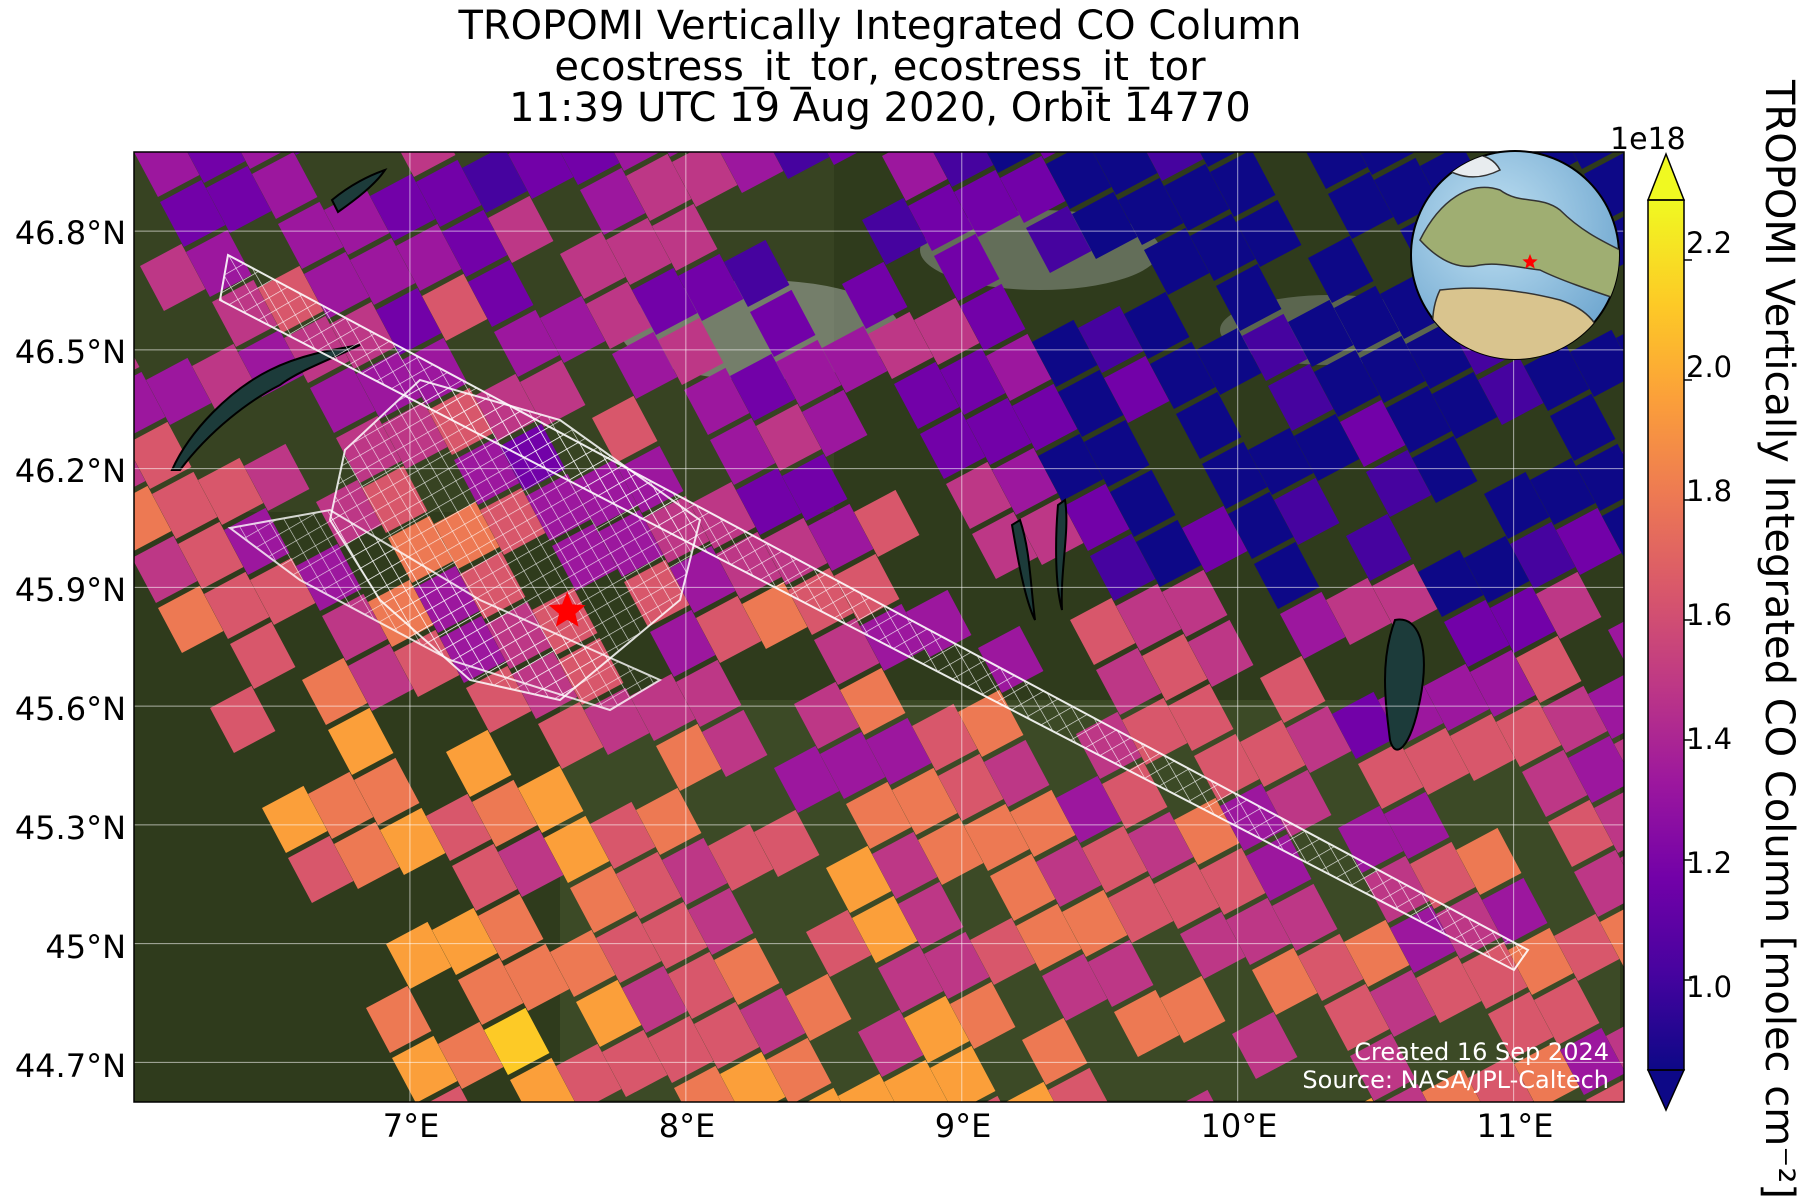  What do you see at coordinates (70, 828) in the screenshot?
I see `lat-tick-label: 45.3°N` at bounding box center [70, 828].